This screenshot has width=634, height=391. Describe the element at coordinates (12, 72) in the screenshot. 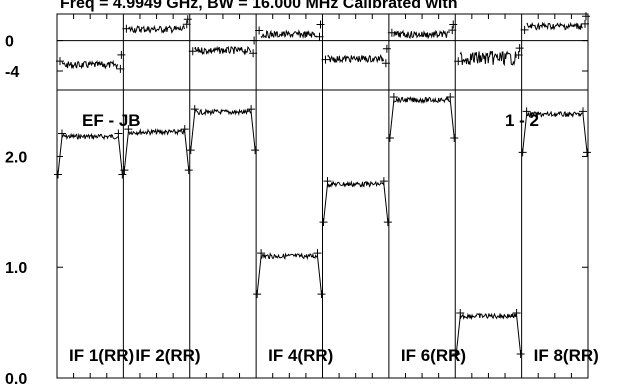

I see `y-tick-label: -4` at that location.